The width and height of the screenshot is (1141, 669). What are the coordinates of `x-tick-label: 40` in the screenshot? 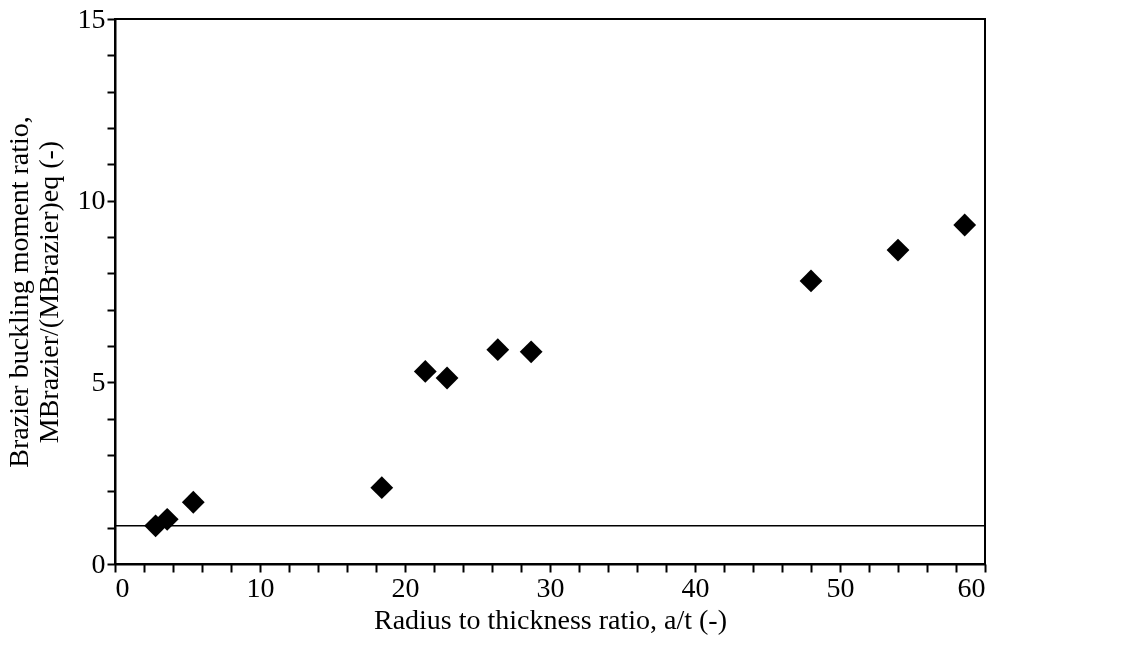 It's located at (695, 587).